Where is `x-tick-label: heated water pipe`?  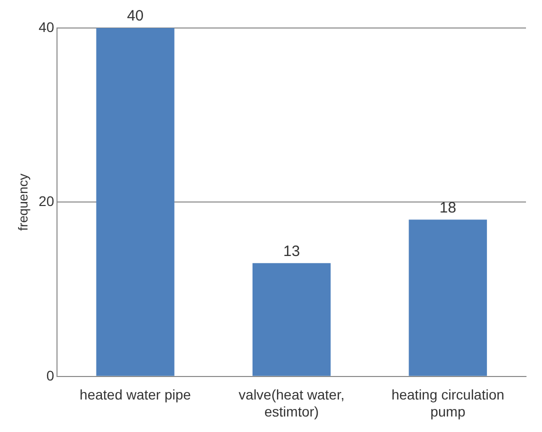 x-tick-label: heated water pipe is located at coordinates (136, 394).